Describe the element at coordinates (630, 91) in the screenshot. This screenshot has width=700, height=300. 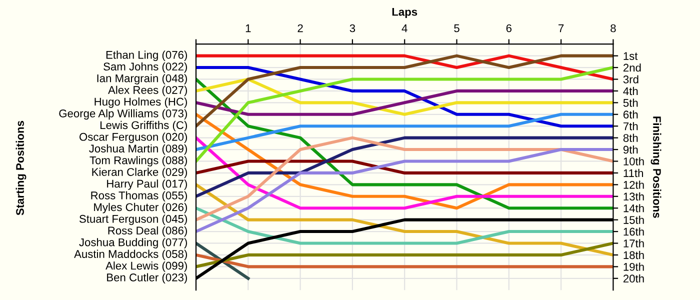
I see `y-tick-label: 4th` at that location.